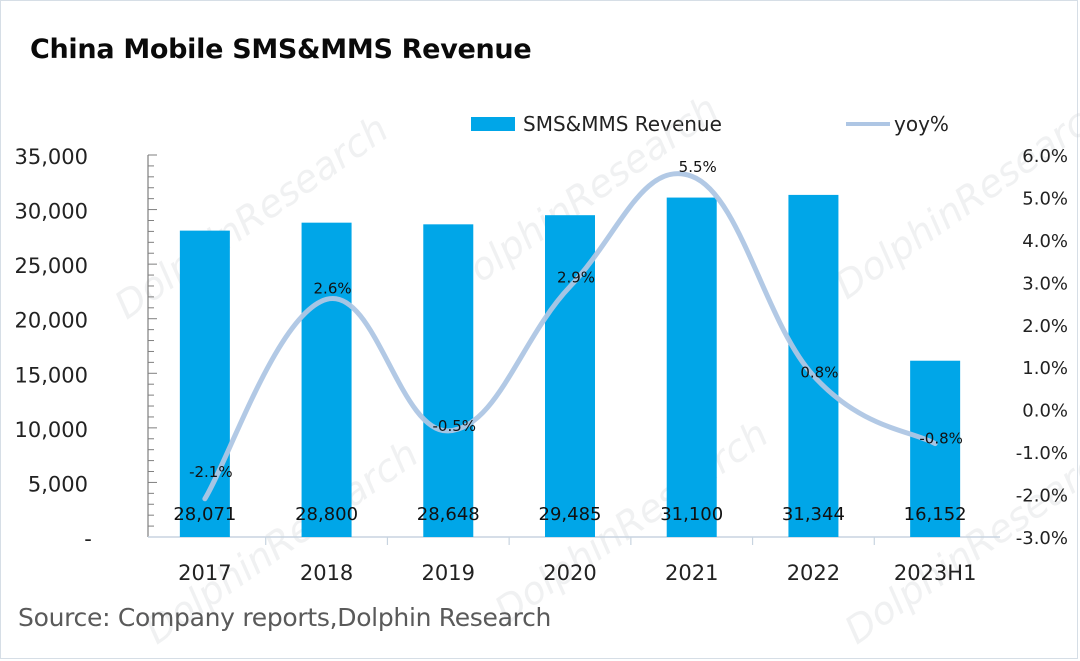 The image size is (1080, 661). I want to click on left-tick-label: 10,000, so click(51, 430).